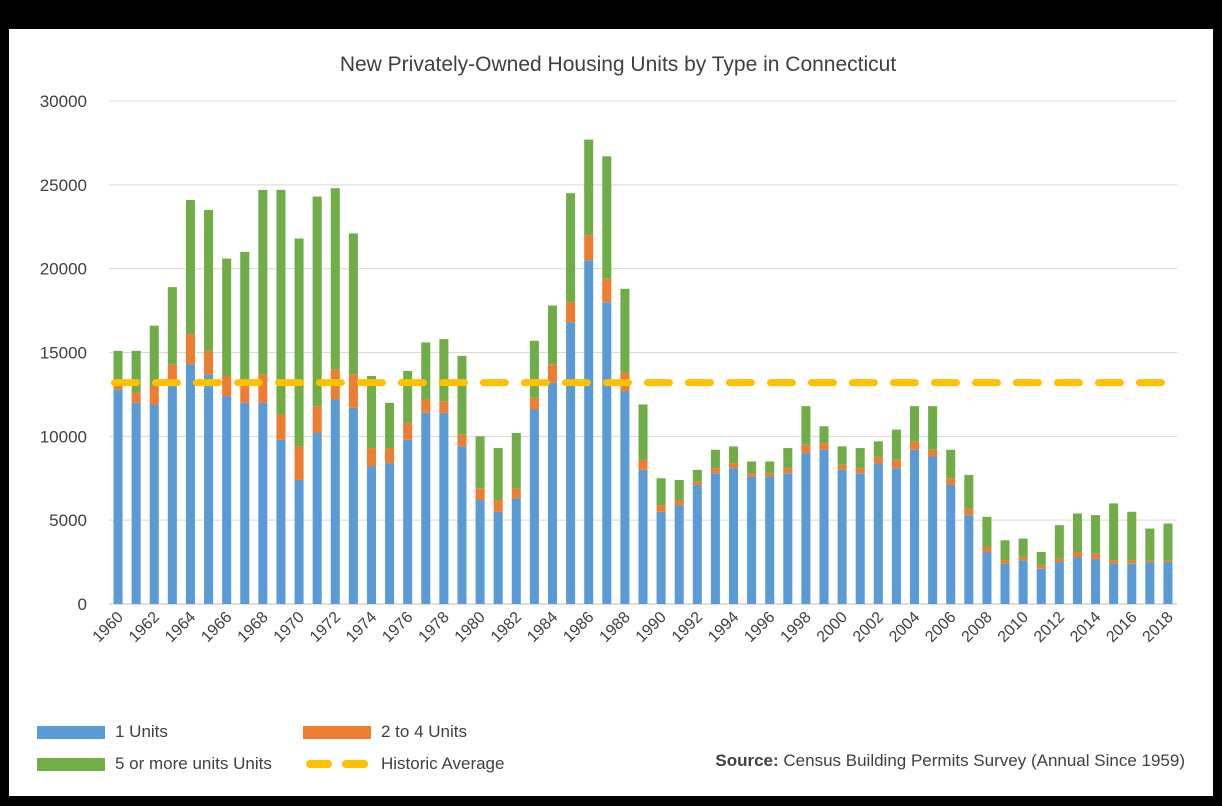 The image size is (1222, 806). Describe the element at coordinates (940, 627) in the screenshot. I see `x-tick-label: 2006` at that location.